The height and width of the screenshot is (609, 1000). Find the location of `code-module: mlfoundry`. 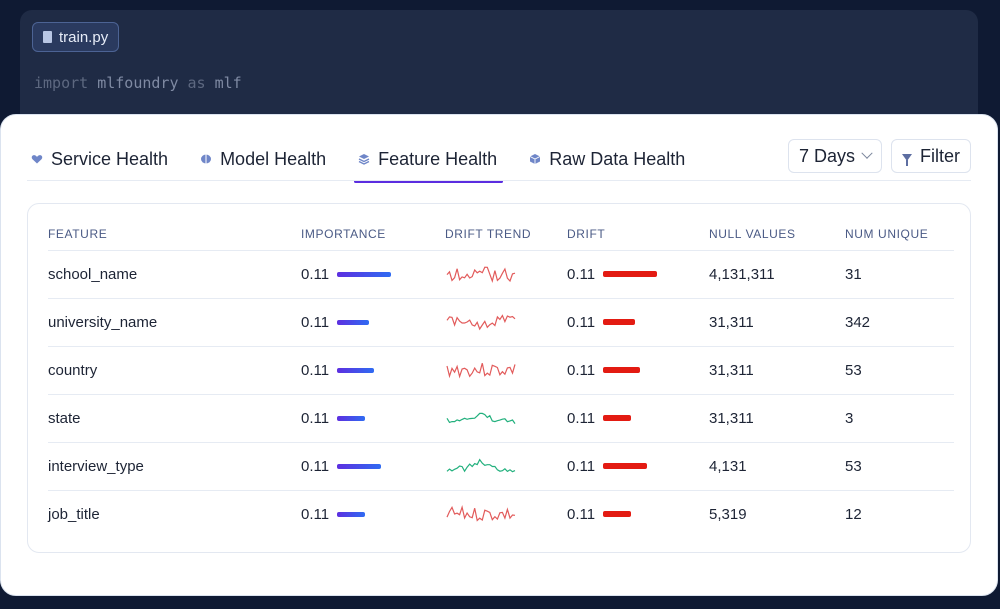

code-module: mlfoundry is located at coordinates (138, 83).